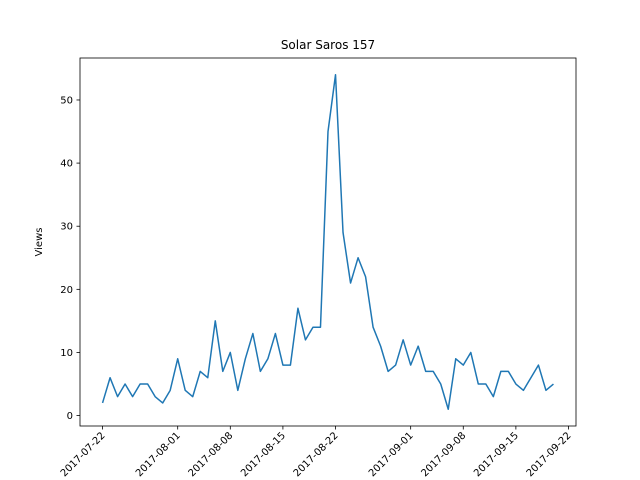 Image resolution: width=640 pixels, height=480 pixels. What do you see at coordinates (66, 100) in the screenshot?
I see `y-tick-label: 50` at bounding box center [66, 100].